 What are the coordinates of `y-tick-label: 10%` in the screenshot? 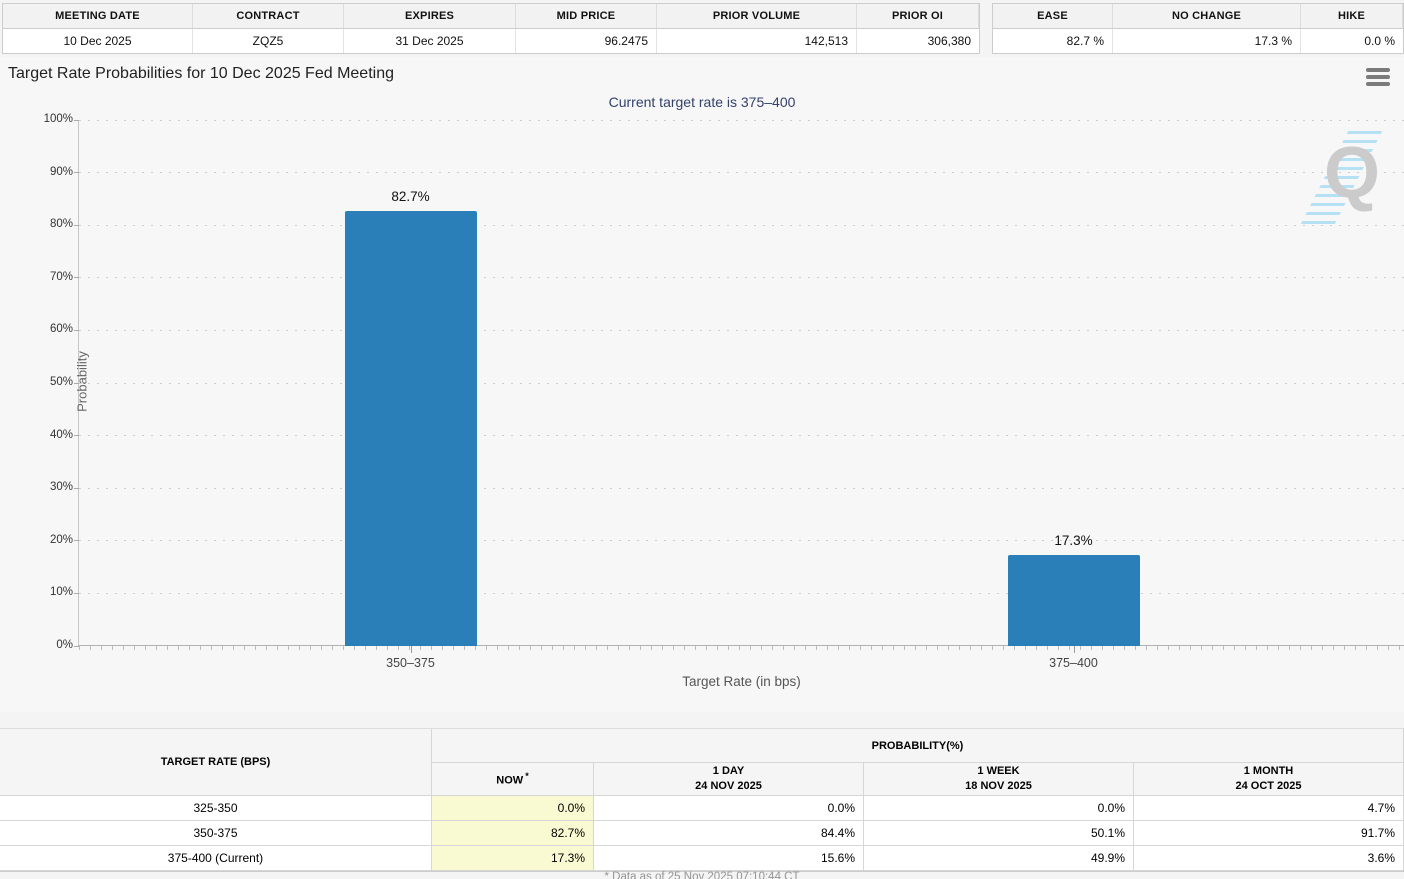 It's located at (61, 592).